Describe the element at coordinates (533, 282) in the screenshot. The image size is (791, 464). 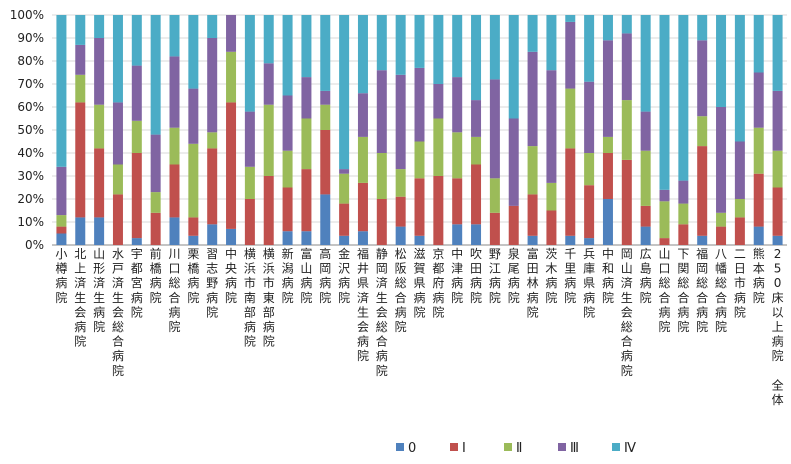
I see `x-tick-label: 富田林病院` at that location.